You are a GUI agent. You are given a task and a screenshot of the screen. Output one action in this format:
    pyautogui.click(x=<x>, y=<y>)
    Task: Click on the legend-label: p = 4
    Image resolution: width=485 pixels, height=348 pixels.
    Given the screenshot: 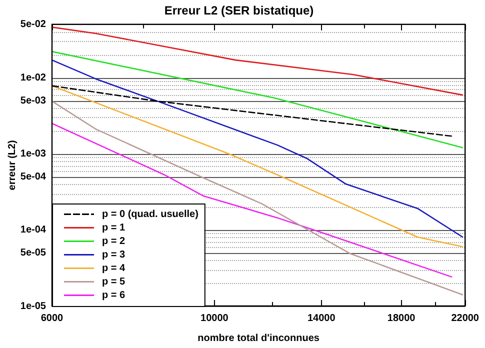 What is the action you would take?
    pyautogui.click(x=114, y=268)
    